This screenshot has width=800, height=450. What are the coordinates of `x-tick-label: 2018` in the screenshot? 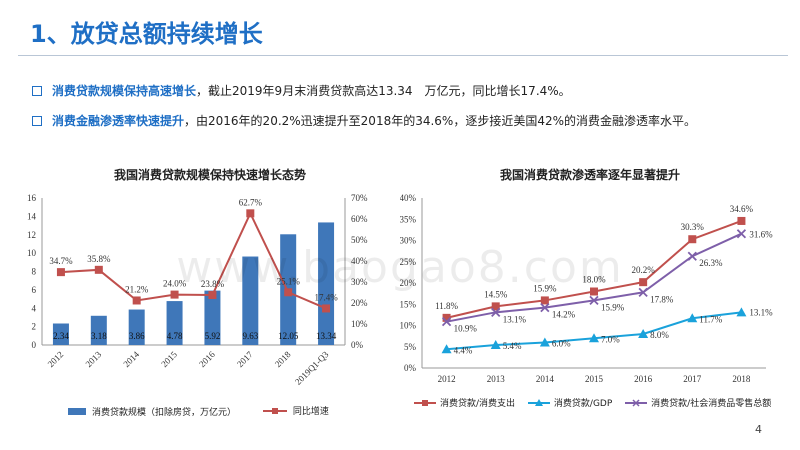 It's located at (741, 379).